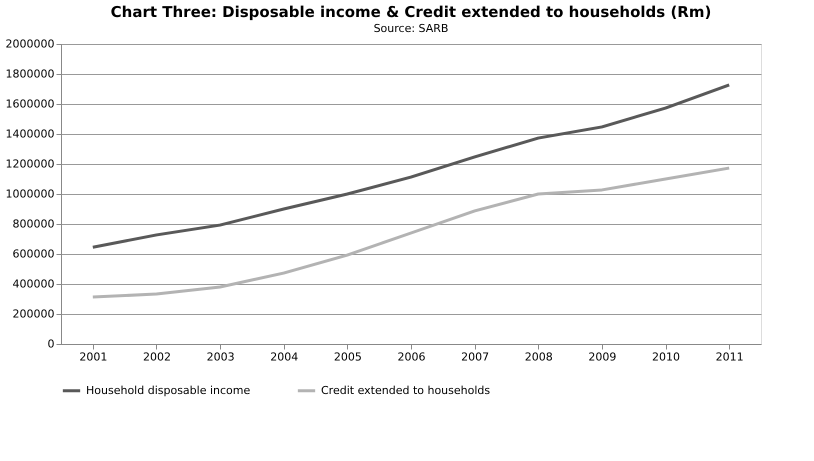 Image resolution: width=814 pixels, height=461 pixels. Describe the element at coordinates (30, 104) in the screenshot. I see `y-tick-label: 1600000` at that location.